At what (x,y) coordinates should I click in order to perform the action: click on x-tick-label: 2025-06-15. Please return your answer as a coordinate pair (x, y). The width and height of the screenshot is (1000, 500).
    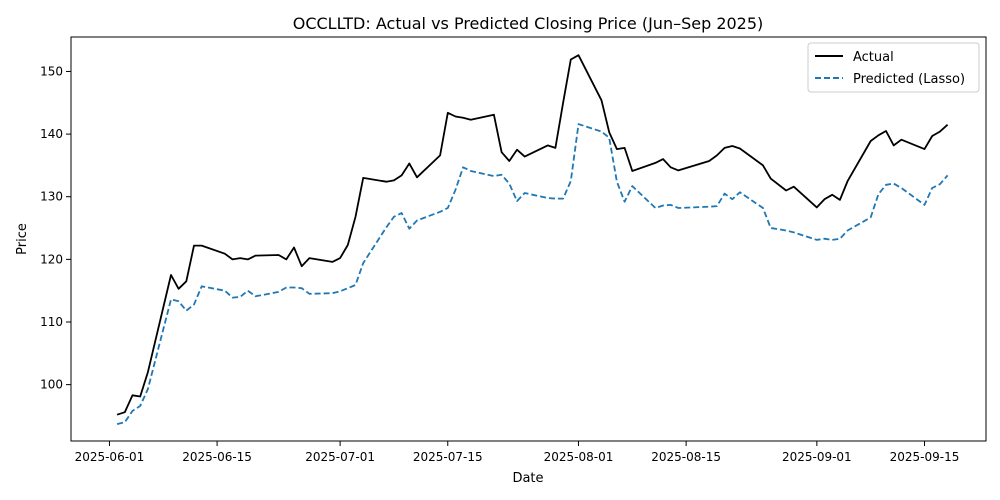
    Looking at the image, I should click on (217, 457).